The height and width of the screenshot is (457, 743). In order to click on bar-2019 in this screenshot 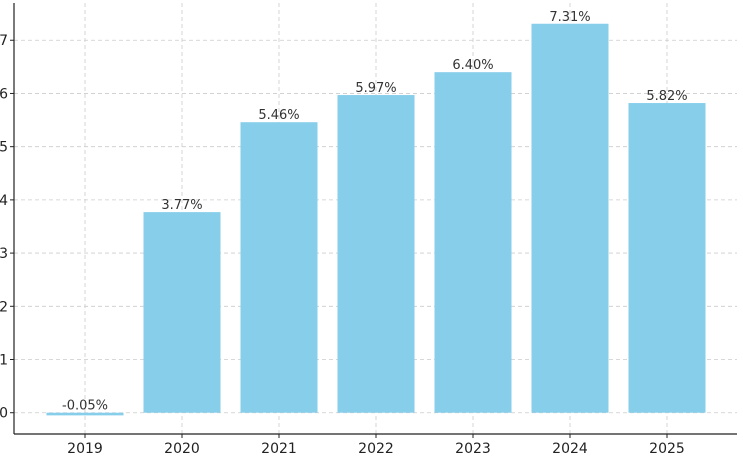, I will do `click(85, 414)`.